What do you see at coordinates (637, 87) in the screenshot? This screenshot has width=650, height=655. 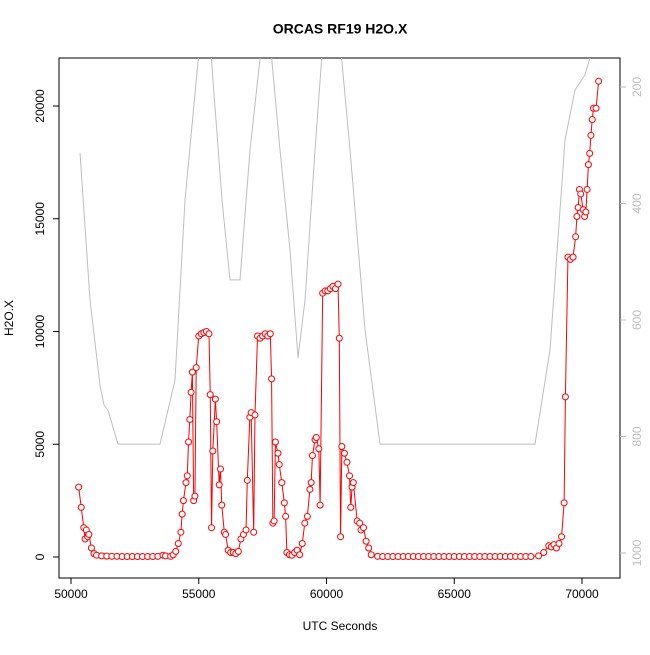 I see `y2-tick-label: 200` at bounding box center [637, 87].